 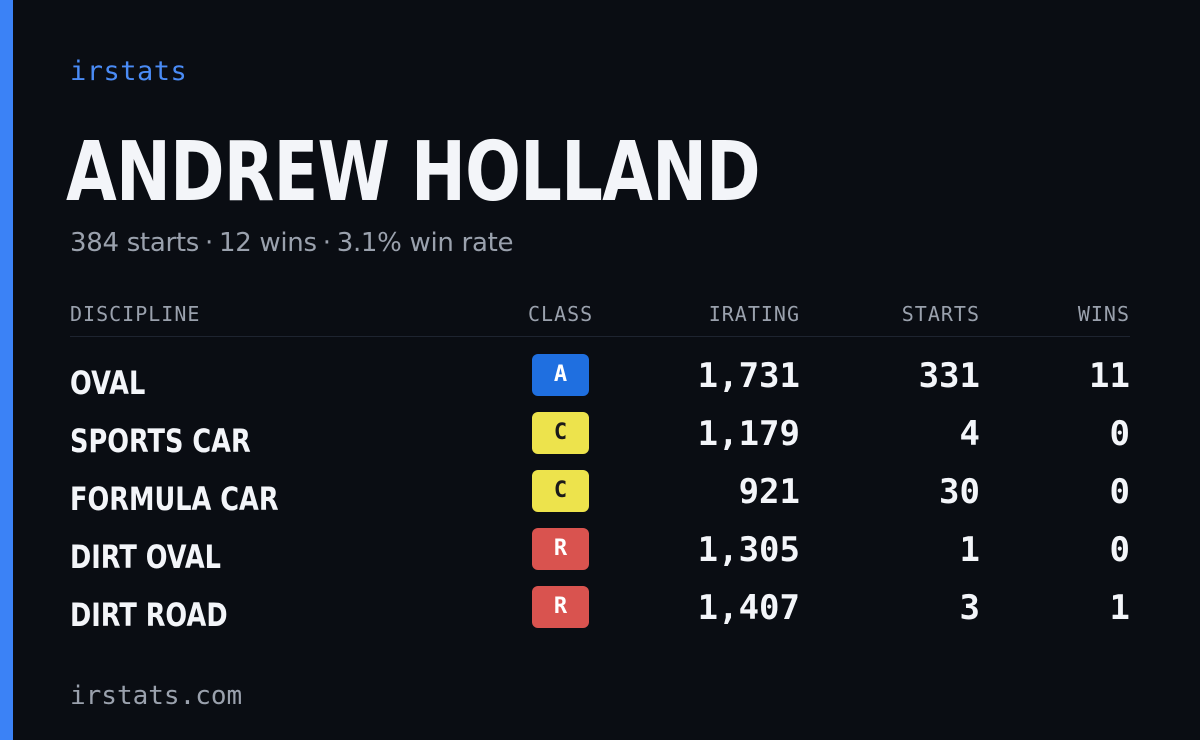 What do you see at coordinates (949, 376) in the screenshot?
I see `starts-value: 331` at bounding box center [949, 376].